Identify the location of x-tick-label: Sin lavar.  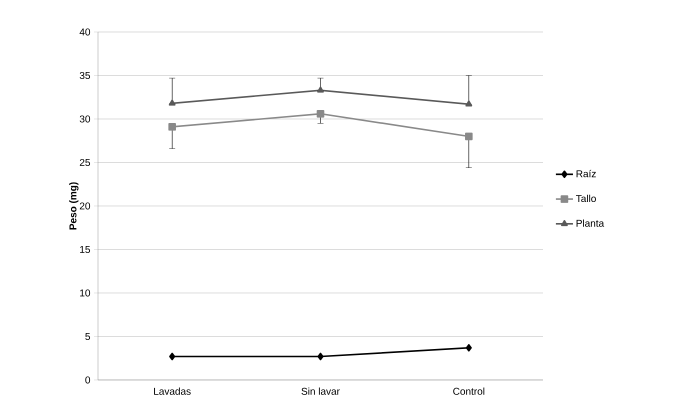
(321, 391).